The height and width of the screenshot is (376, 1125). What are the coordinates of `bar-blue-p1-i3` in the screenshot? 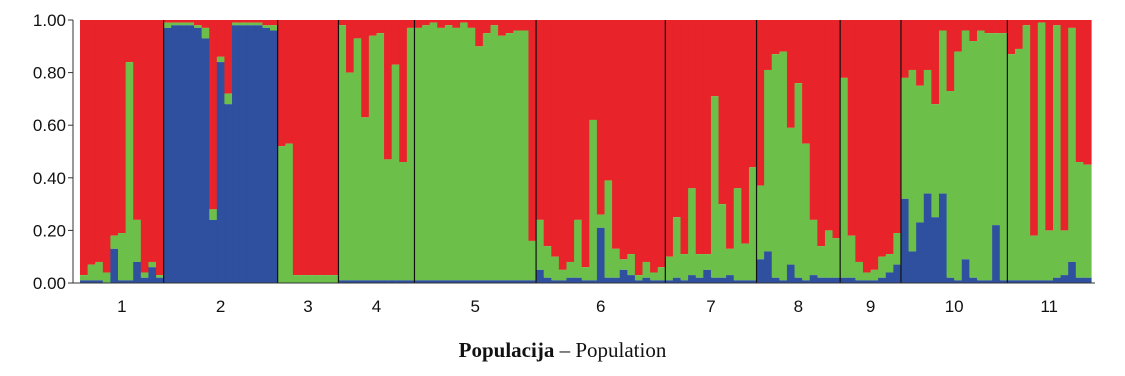 It's located at (99, 281).